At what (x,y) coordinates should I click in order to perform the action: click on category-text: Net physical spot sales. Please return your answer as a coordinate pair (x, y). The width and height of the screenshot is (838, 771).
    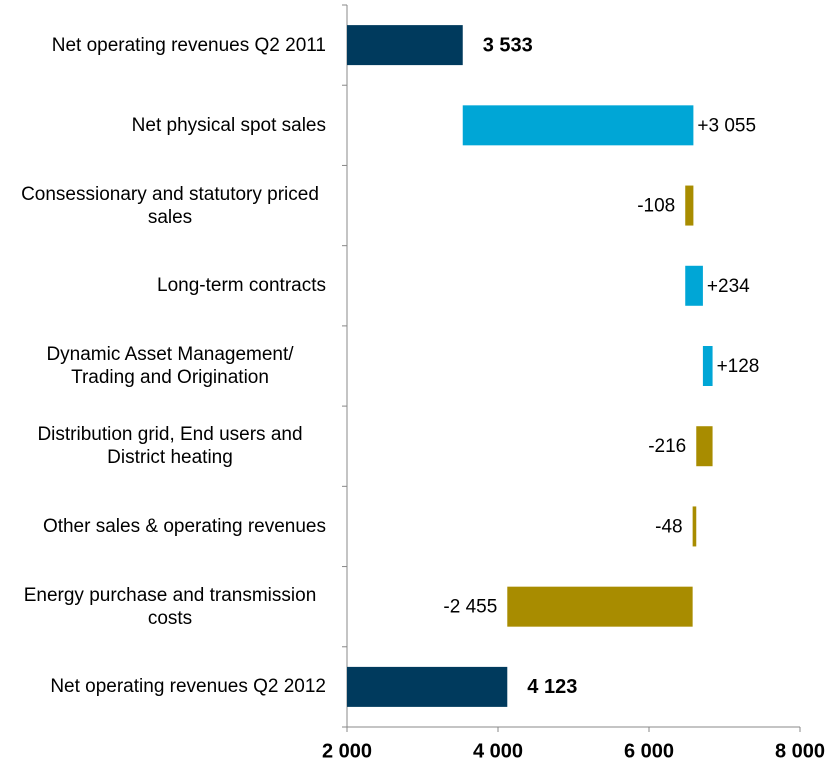
    Looking at the image, I should click on (228, 125).